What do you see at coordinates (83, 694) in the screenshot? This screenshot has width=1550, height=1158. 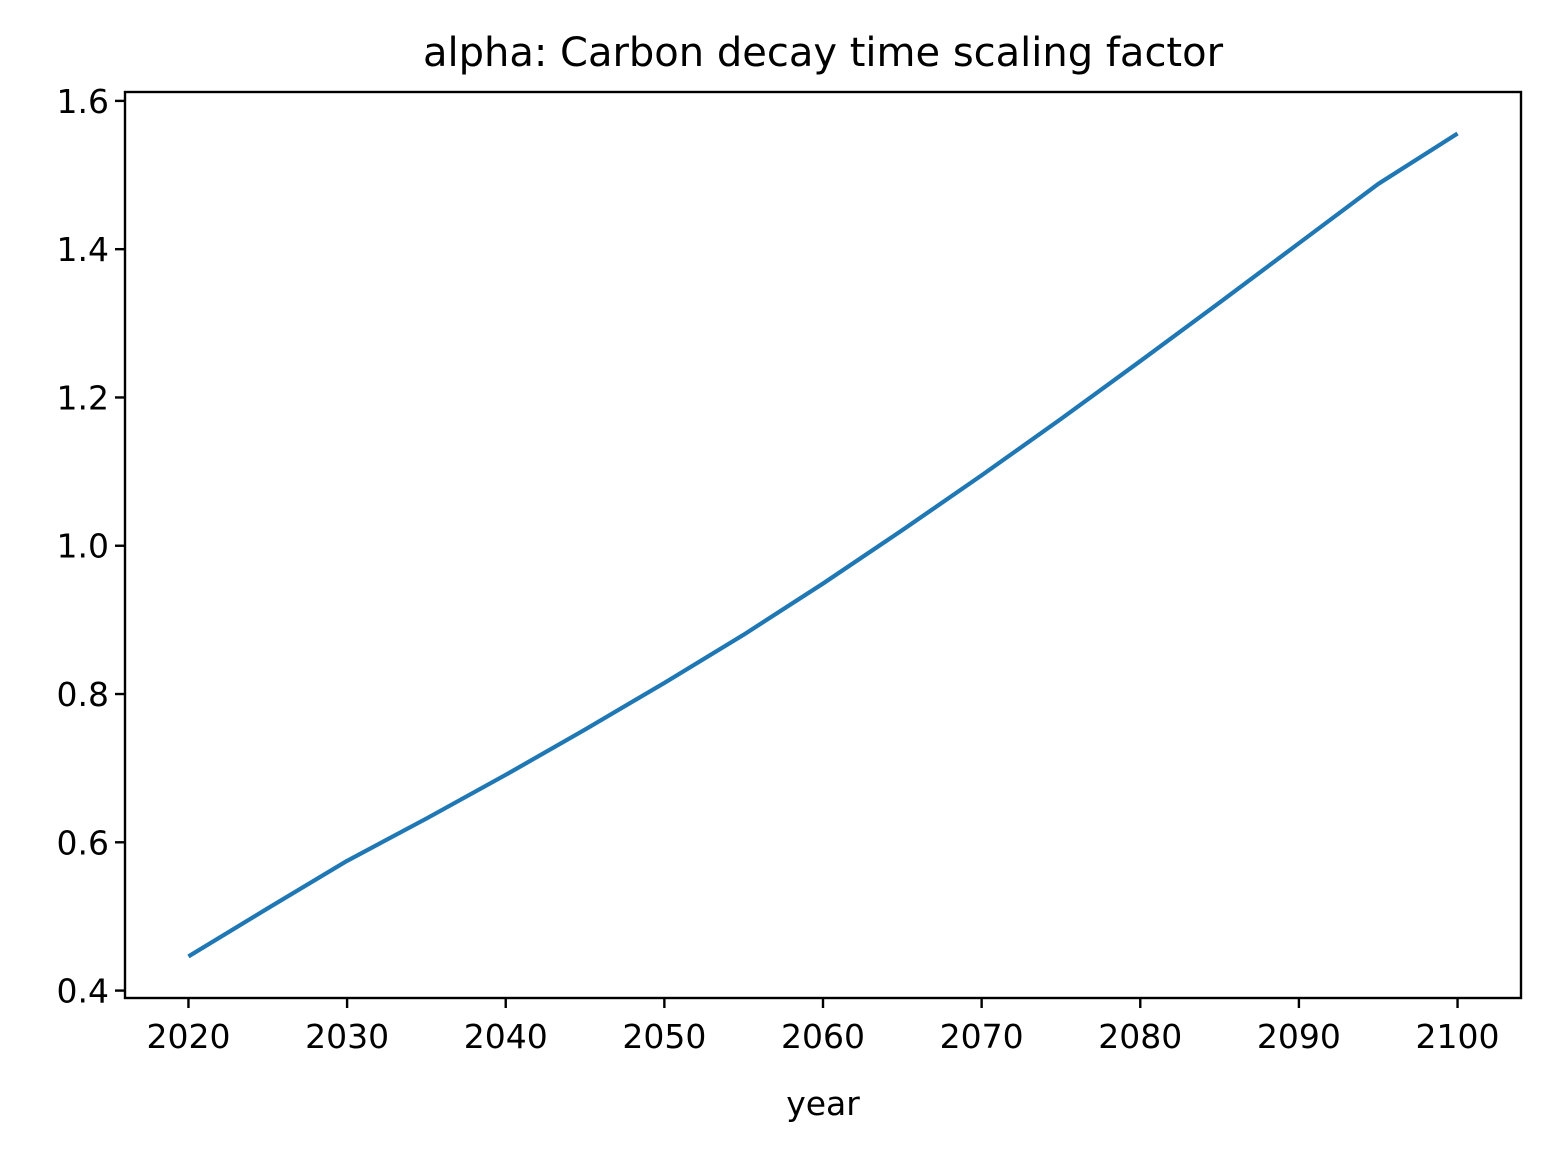 I see `y-tick-label: 0.8` at bounding box center [83, 694].